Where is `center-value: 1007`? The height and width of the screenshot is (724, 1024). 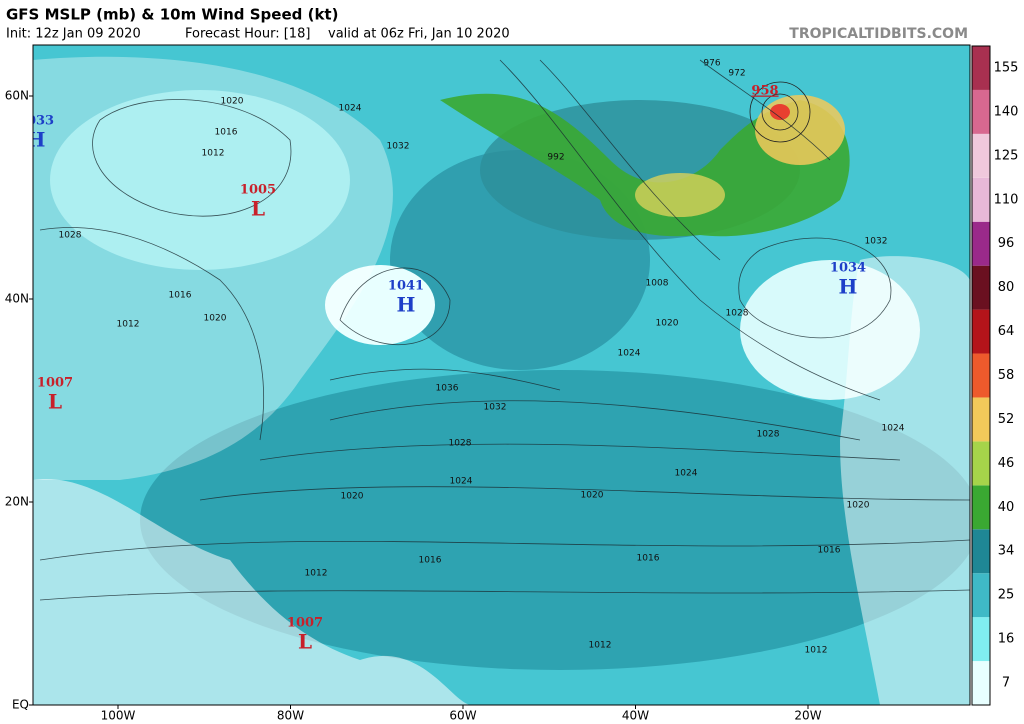
center-value: 1007 is located at coordinates (305, 623).